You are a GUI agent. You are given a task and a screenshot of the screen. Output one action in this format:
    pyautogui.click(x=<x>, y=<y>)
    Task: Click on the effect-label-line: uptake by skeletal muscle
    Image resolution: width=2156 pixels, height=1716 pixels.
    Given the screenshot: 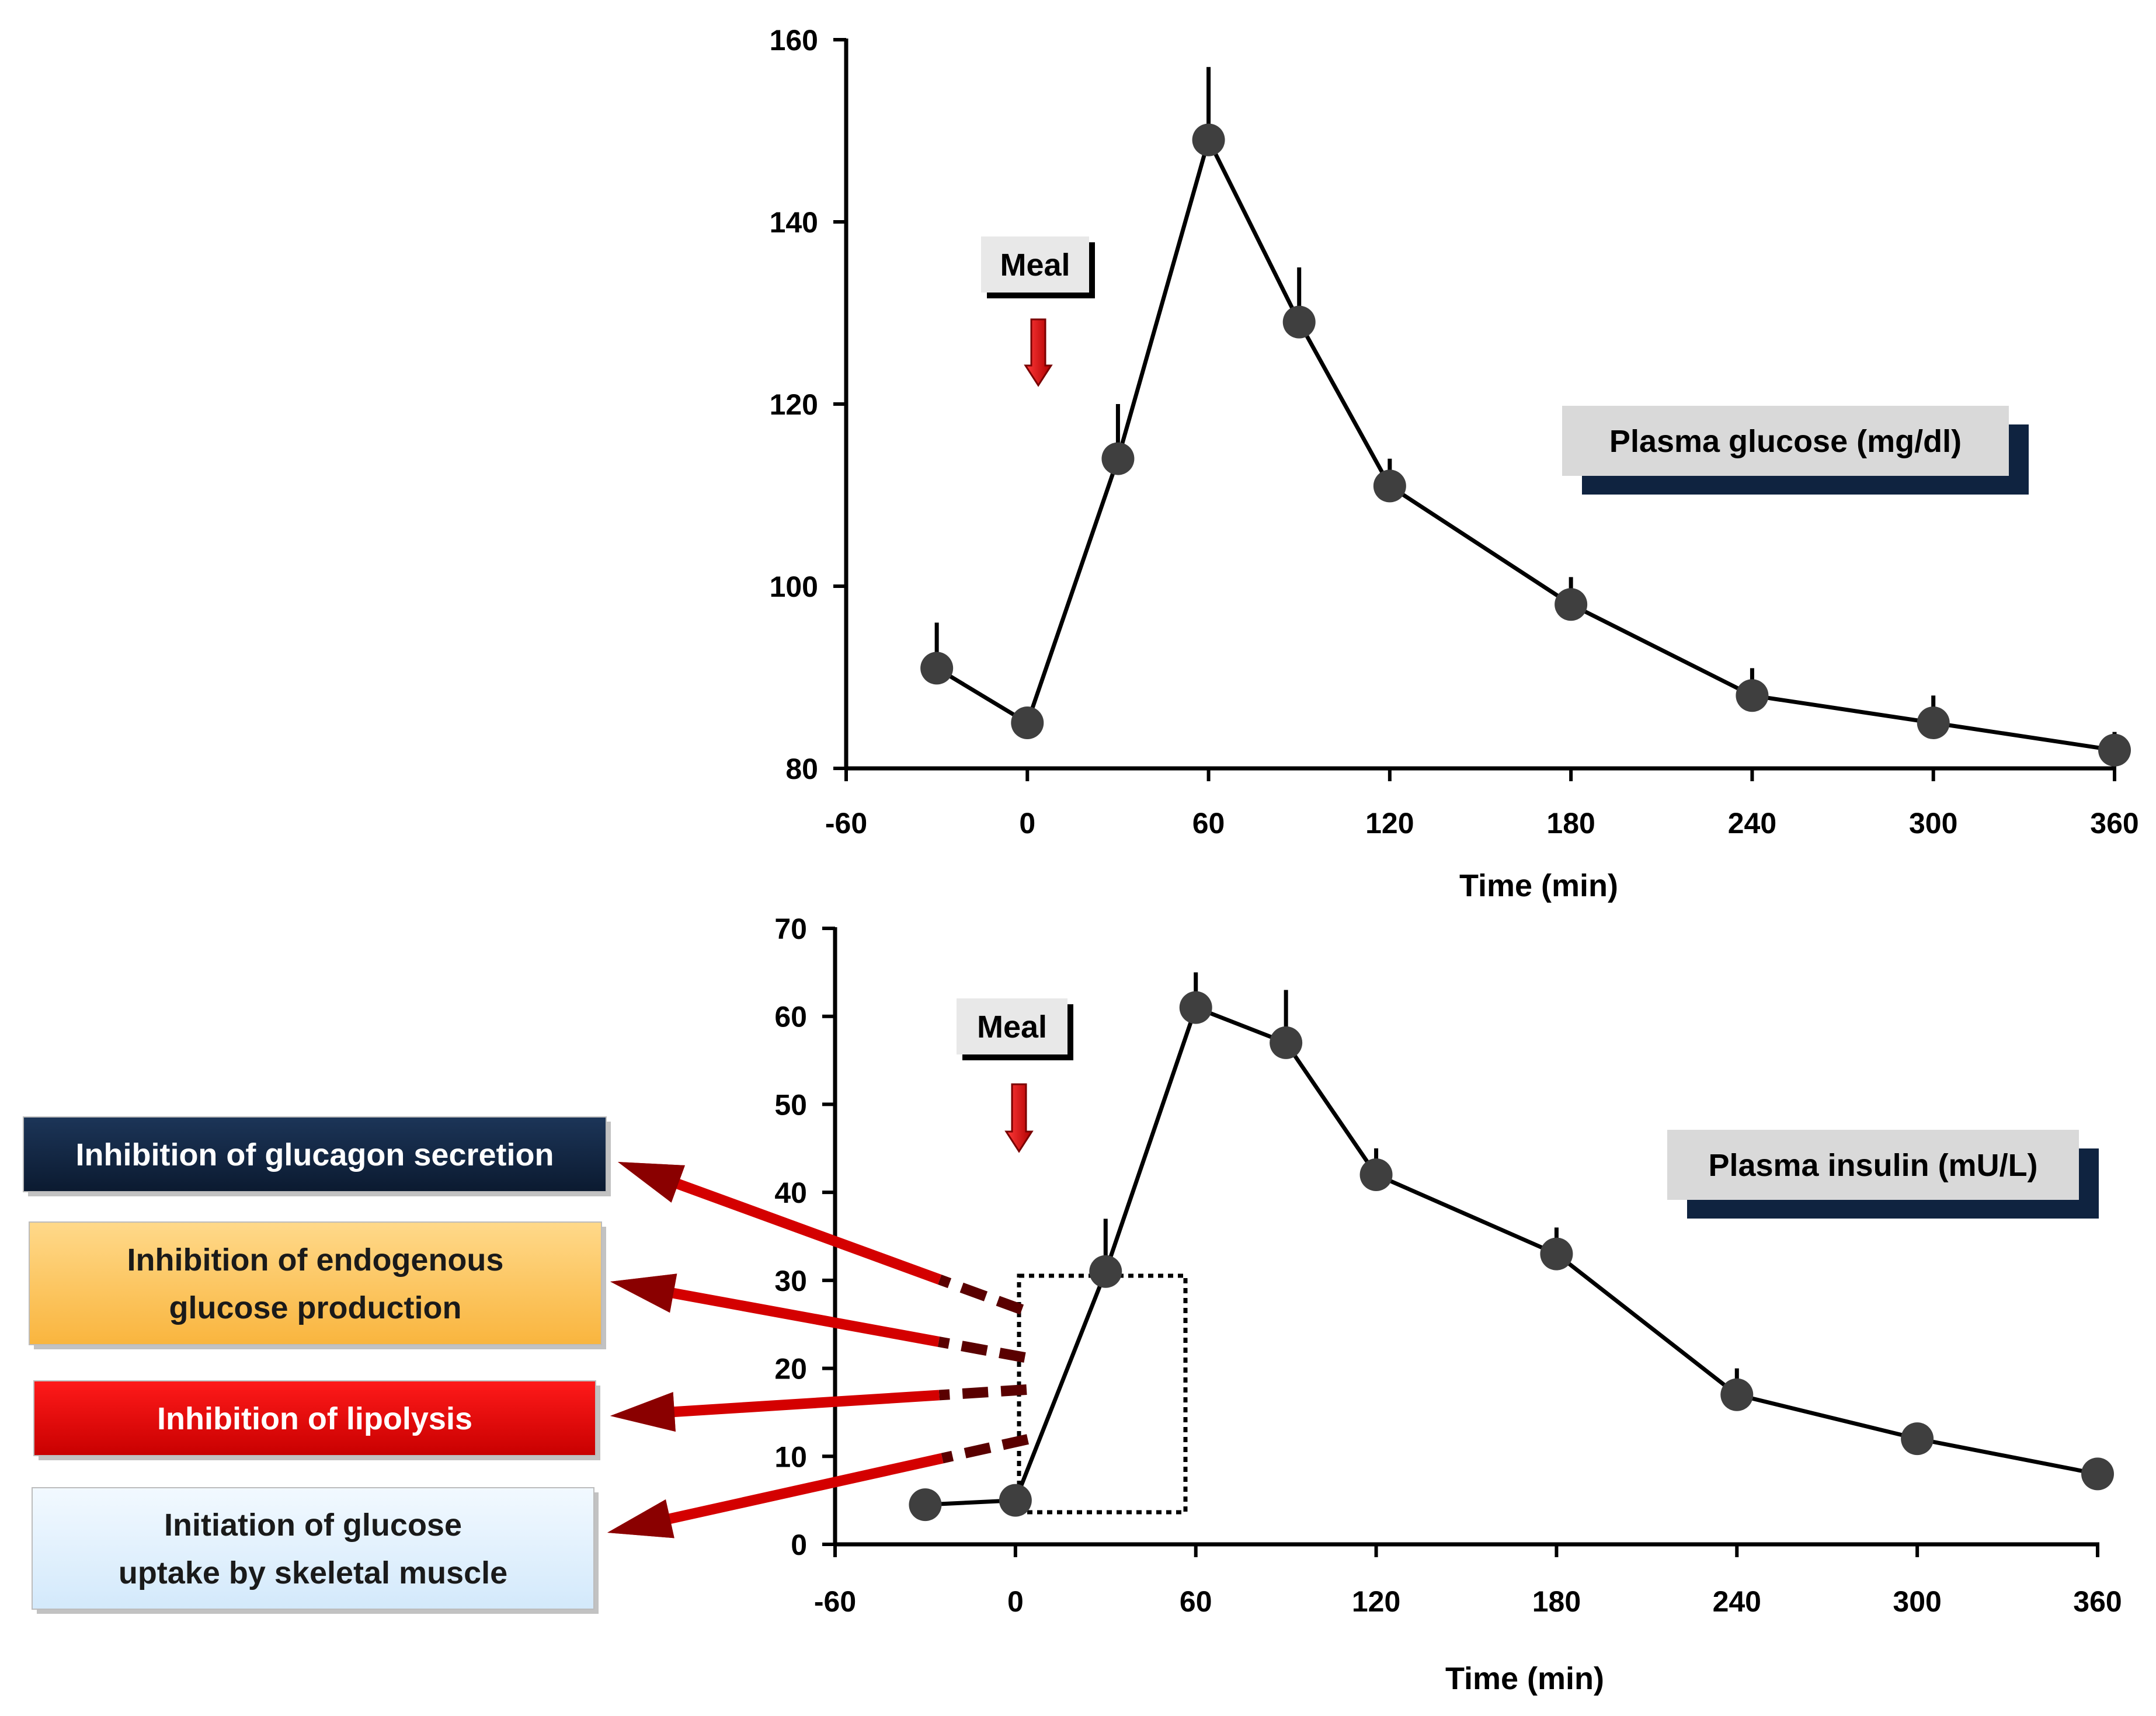 What is the action you would take?
    pyautogui.click(x=313, y=1572)
    